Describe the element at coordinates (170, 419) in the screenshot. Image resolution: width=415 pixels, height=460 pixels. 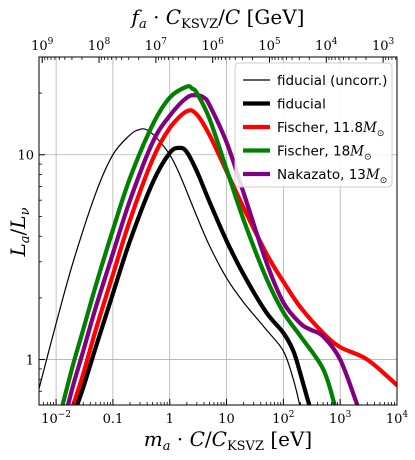
I see `x-tick-label: 1` at that location.